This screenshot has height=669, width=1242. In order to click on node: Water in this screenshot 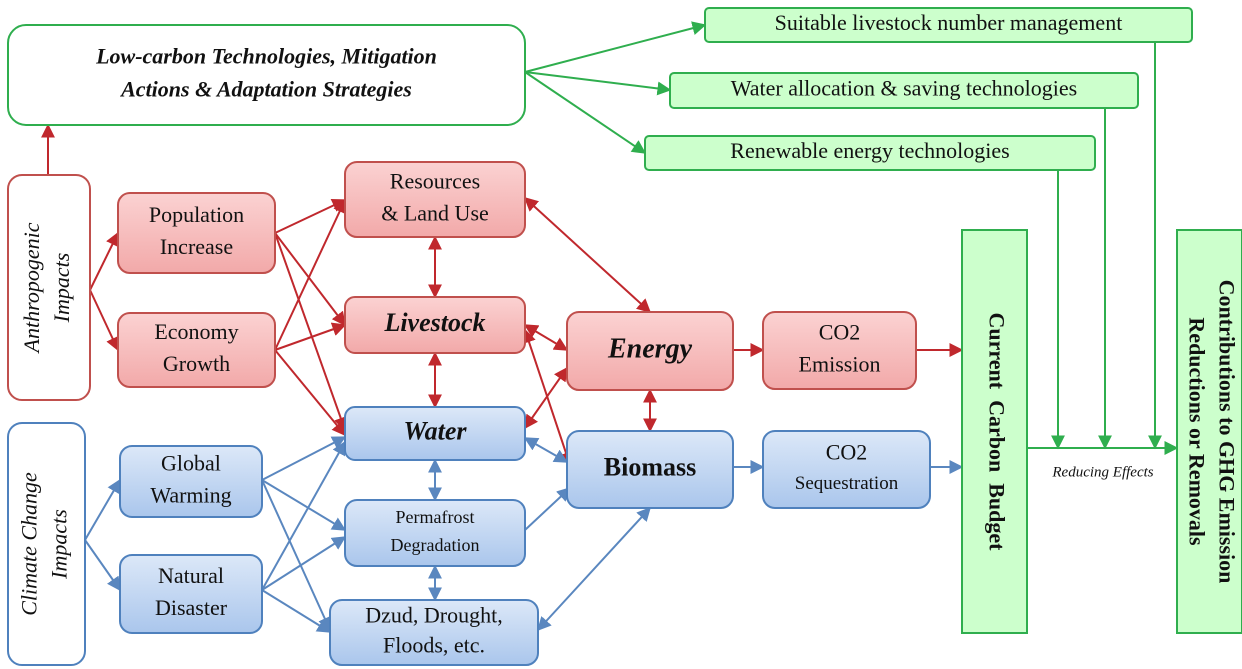, I will do `click(435, 433)`.